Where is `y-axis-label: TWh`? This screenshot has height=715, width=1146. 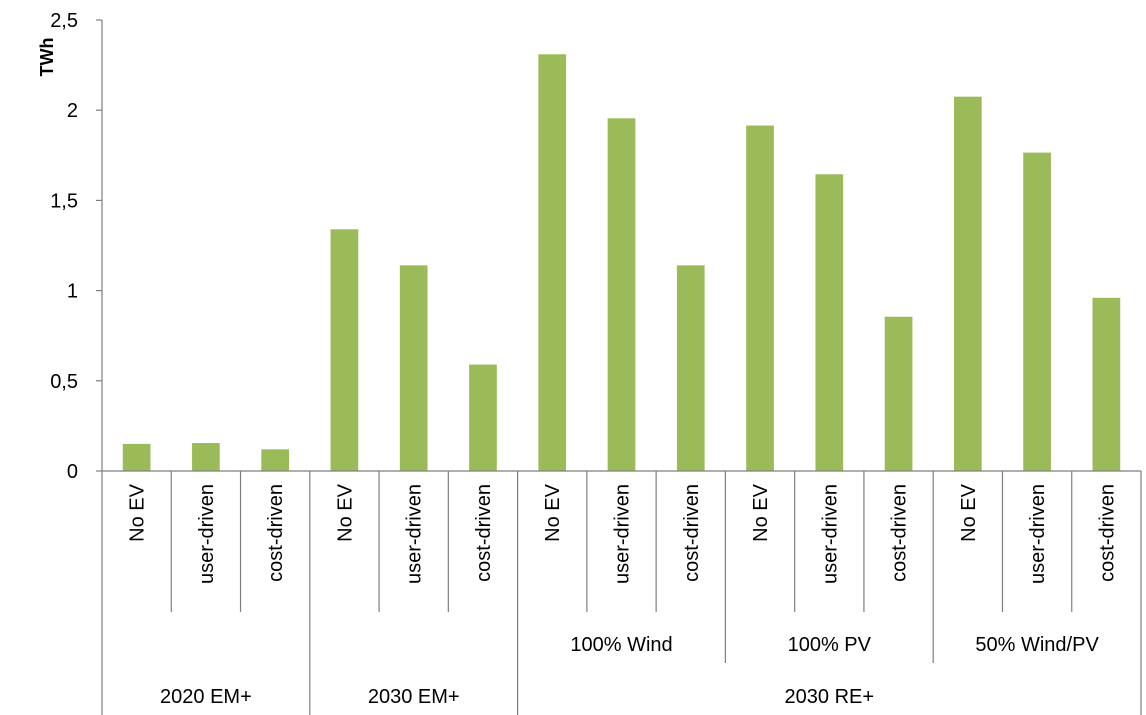
y-axis-label: TWh is located at coordinates (47, 57).